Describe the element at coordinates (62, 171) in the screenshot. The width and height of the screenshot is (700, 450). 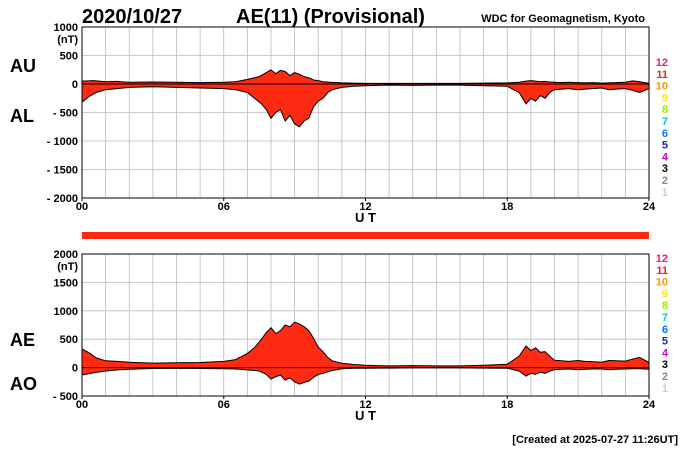
I see `y-tick-label: - 1500` at that location.